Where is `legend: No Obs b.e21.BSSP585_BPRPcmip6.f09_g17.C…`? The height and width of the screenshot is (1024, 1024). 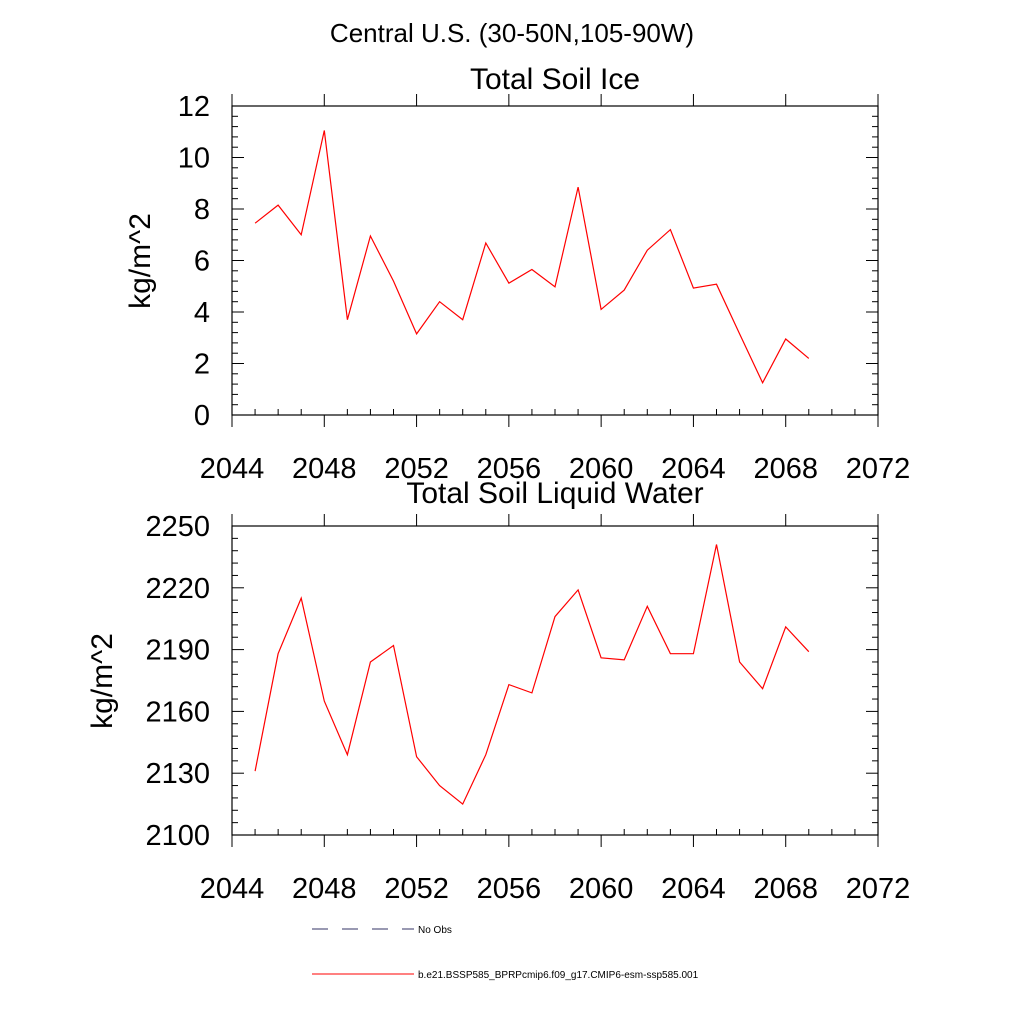
legend: No Obs b.e21.BSSP585_BPRPcmip6.f09_g17.C… is located at coordinates (505, 953).